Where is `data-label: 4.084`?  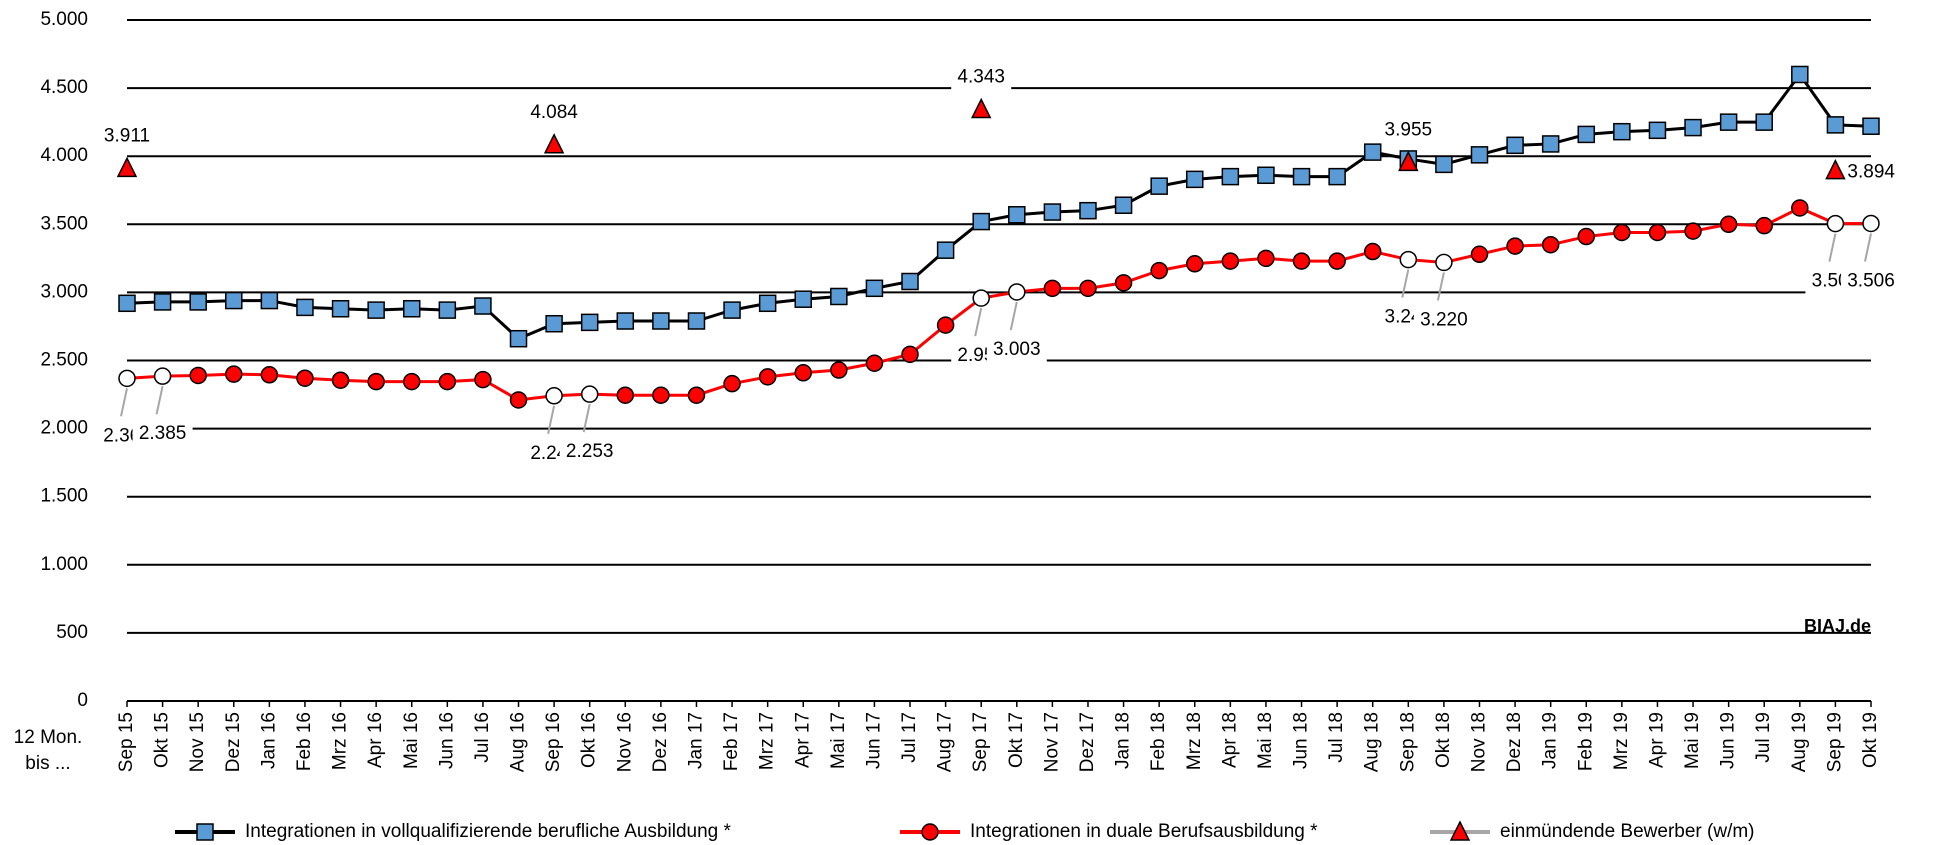 data-label: 4.084 is located at coordinates (554, 112).